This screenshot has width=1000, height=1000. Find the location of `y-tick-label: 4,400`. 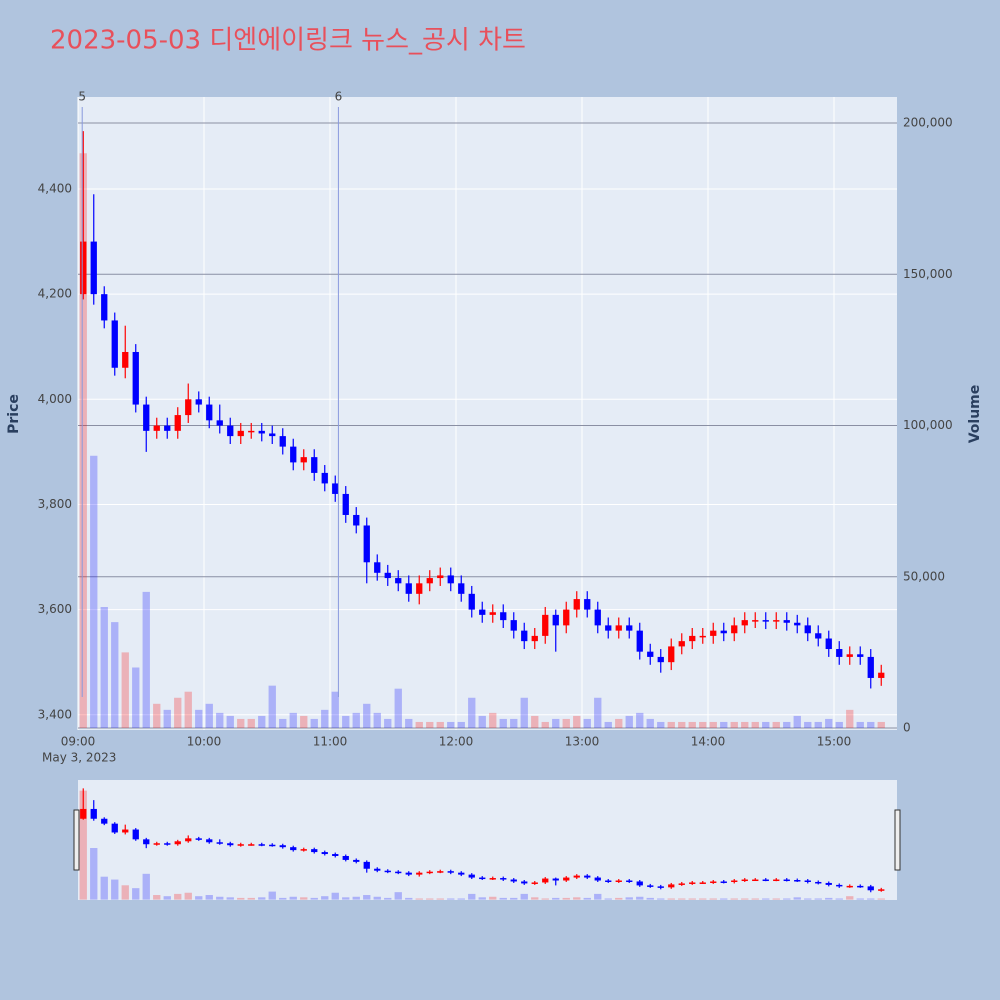

y-tick-label: 4,400 is located at coordinates (55, 189).